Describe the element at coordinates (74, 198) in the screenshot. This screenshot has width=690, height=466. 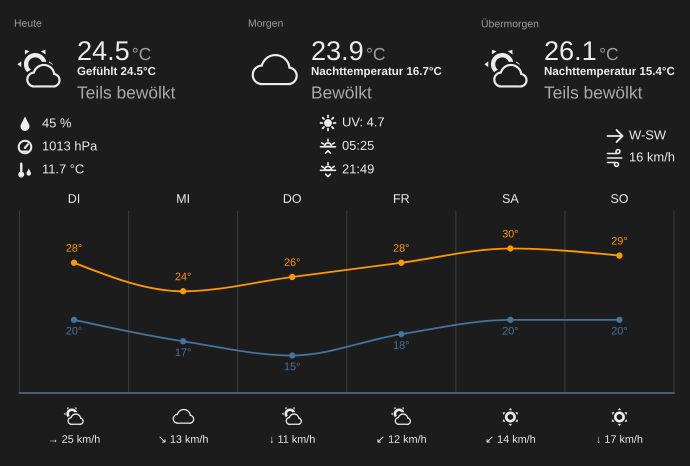
I see `x-tick-label: DI` at that location.